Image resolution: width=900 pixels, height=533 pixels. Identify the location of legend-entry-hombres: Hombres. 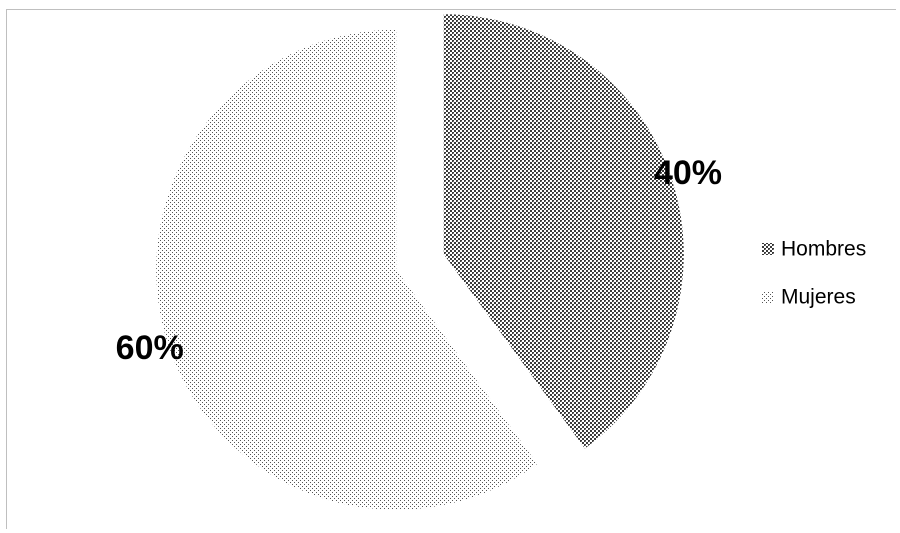
(814, 249).